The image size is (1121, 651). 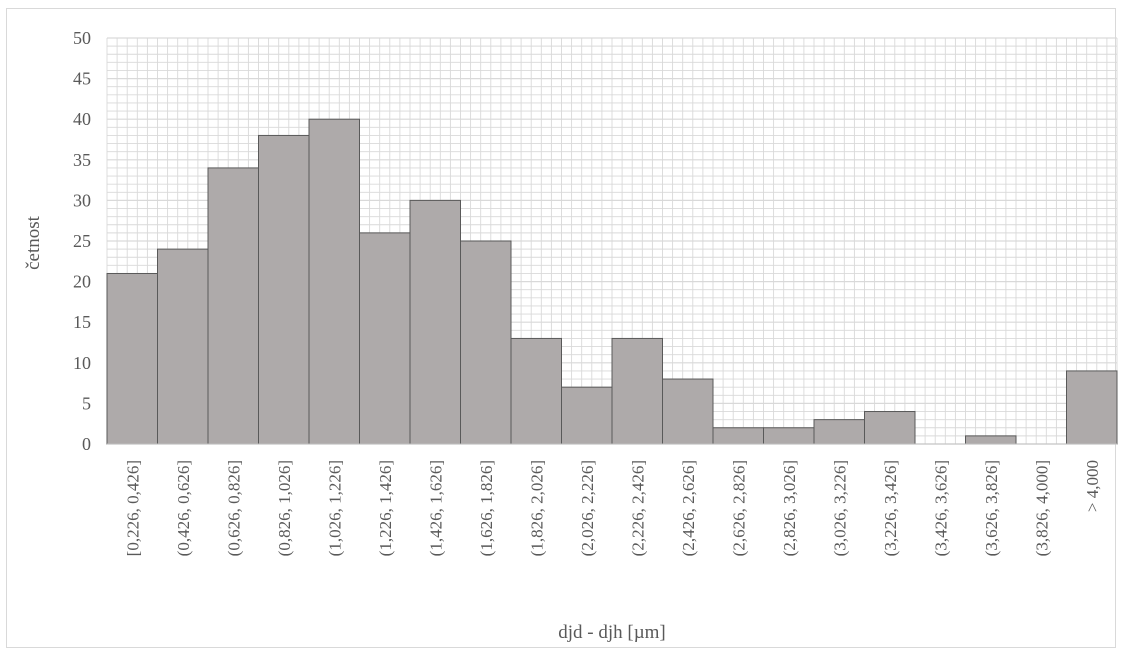 What do you see at coordinates (738, 508) in the screenshot?
I see `x-tick-label: (2,626, 2,826]` at bounding box center [738, 508].